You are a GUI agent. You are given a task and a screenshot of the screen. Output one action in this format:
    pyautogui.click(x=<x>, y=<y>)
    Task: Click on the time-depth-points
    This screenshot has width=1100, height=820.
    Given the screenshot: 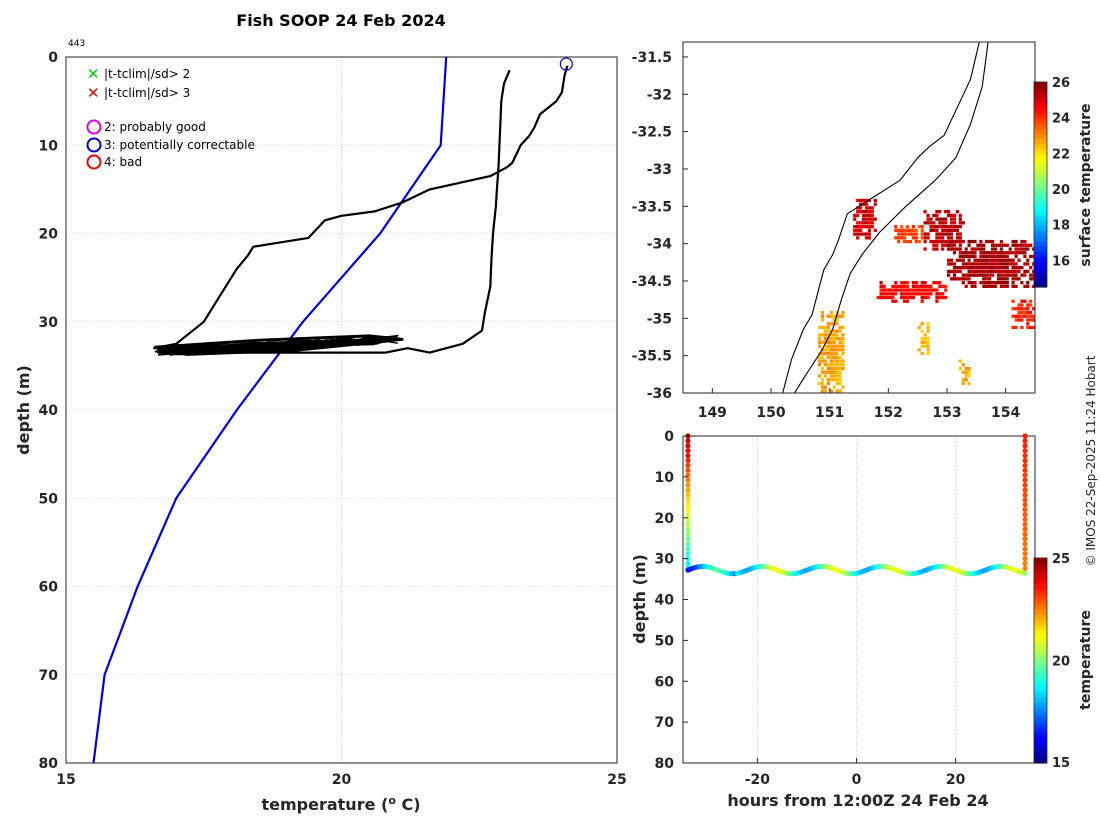 What is the action you would take?
    pyautogui.click(x=856, y=505)
    